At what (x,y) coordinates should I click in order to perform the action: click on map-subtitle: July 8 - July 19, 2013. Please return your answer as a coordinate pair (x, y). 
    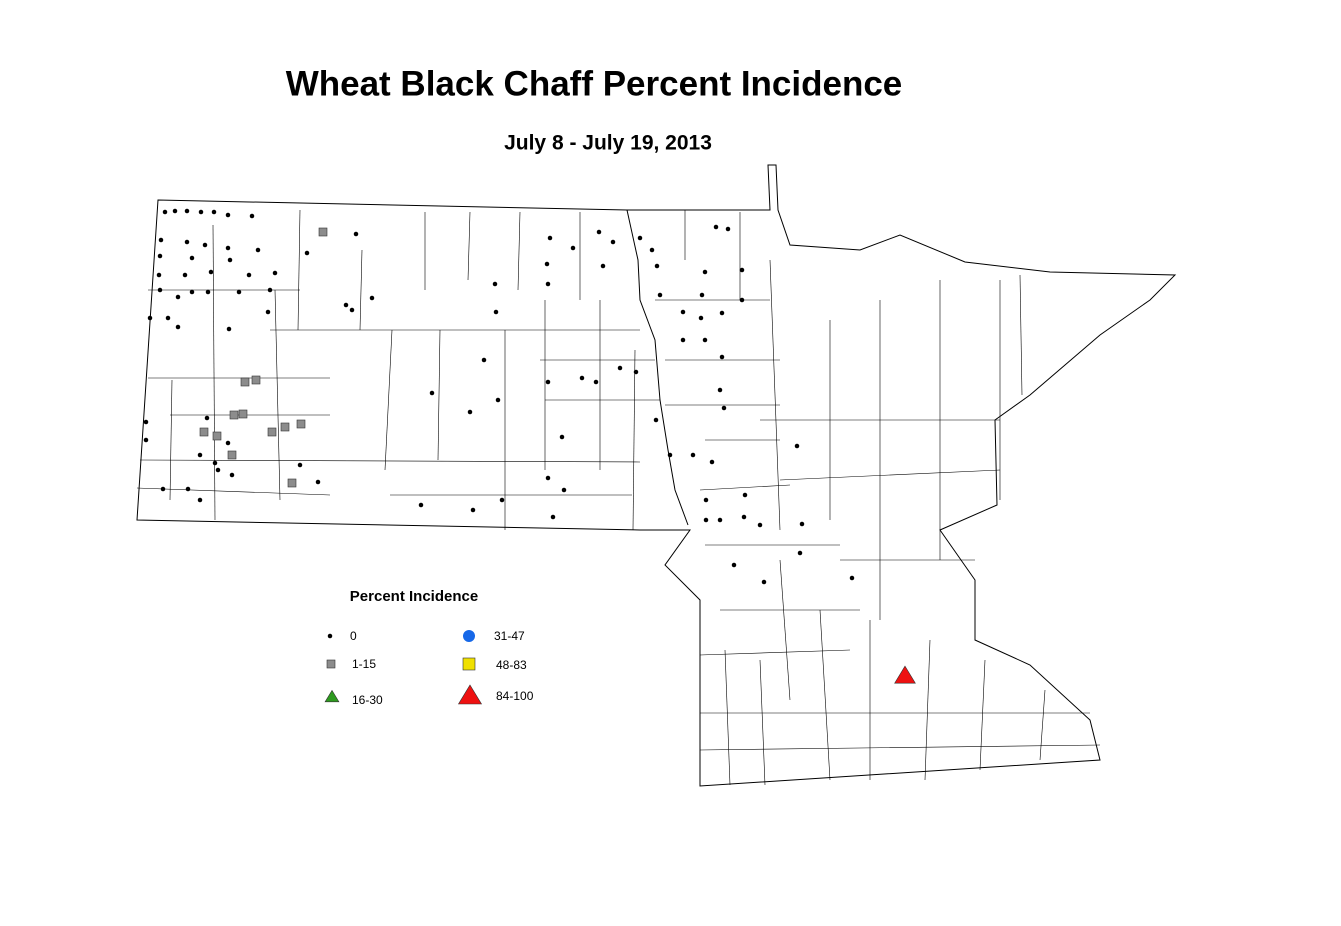
    Looking at the image, I should click on (608, 143).